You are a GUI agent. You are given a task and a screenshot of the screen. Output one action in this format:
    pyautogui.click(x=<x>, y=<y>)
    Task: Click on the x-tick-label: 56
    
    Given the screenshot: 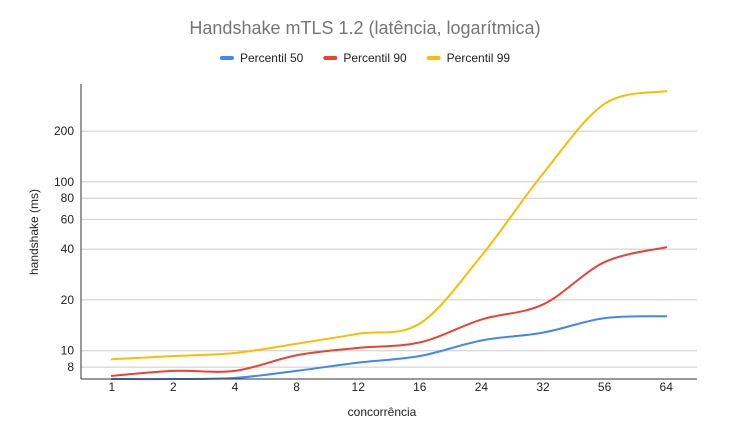 What is the action you would take?
    pyautogui.click(x=605, y=387)
    